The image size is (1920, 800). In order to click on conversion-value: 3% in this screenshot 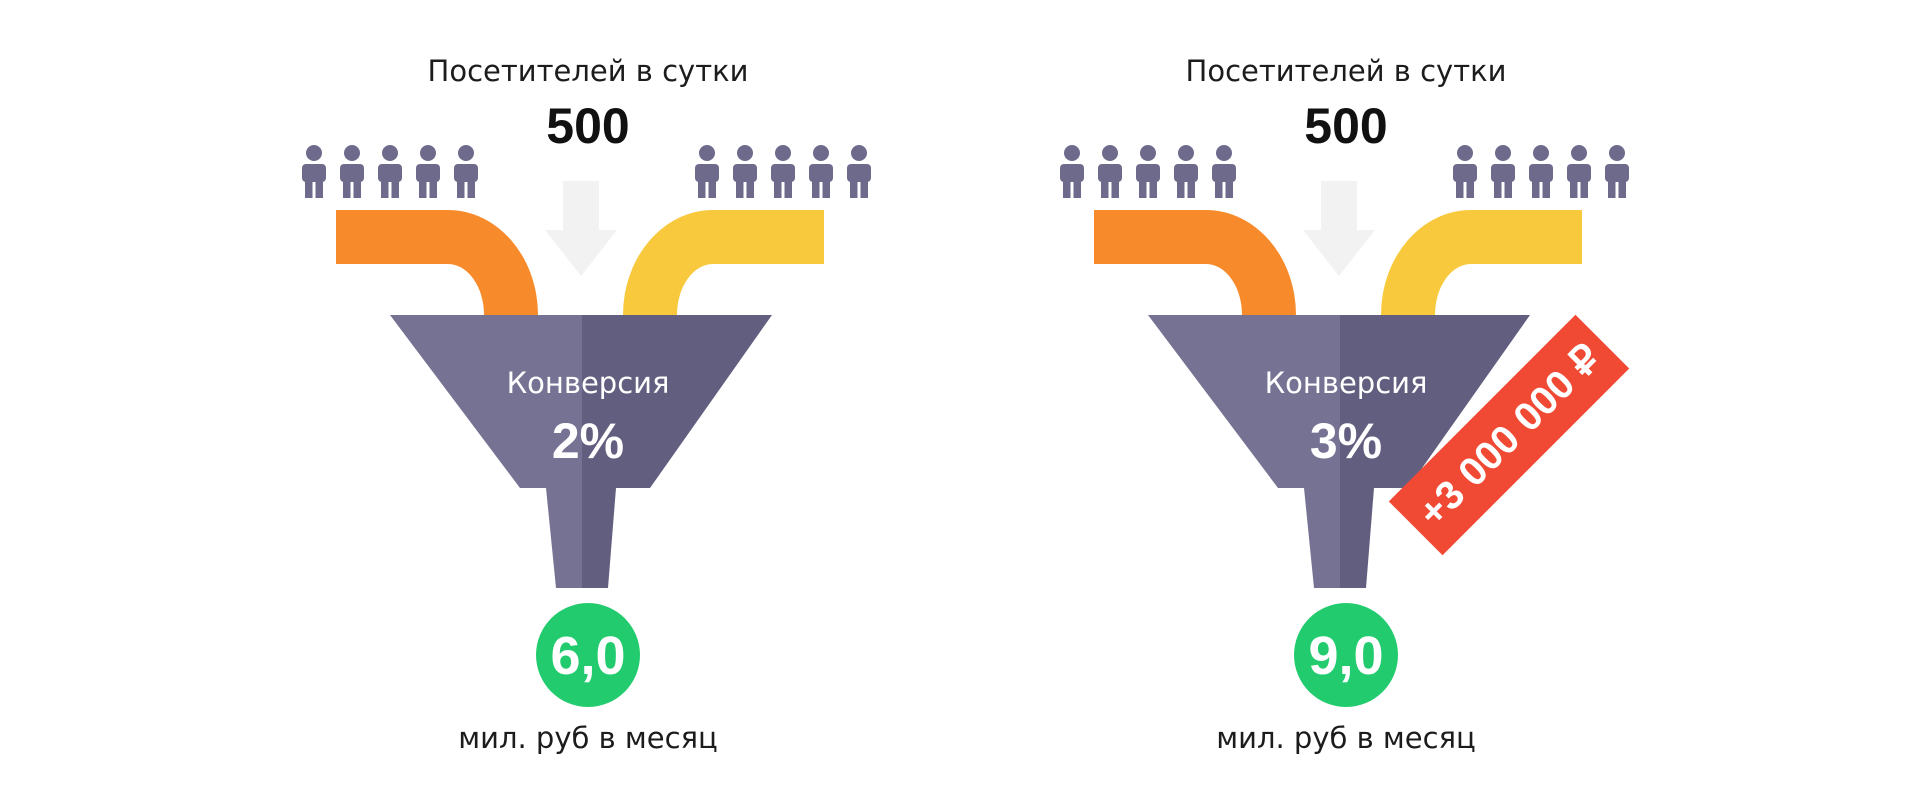, I will do `click(1346, 441)`.